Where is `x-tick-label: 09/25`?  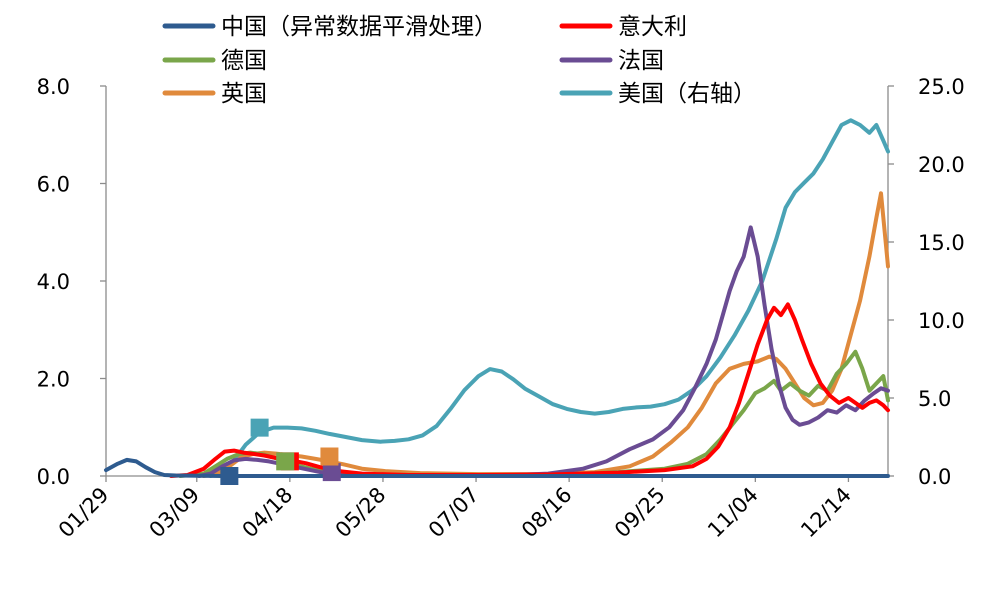 x-tick-label: 09/25 is located at coordinates (640, 513).